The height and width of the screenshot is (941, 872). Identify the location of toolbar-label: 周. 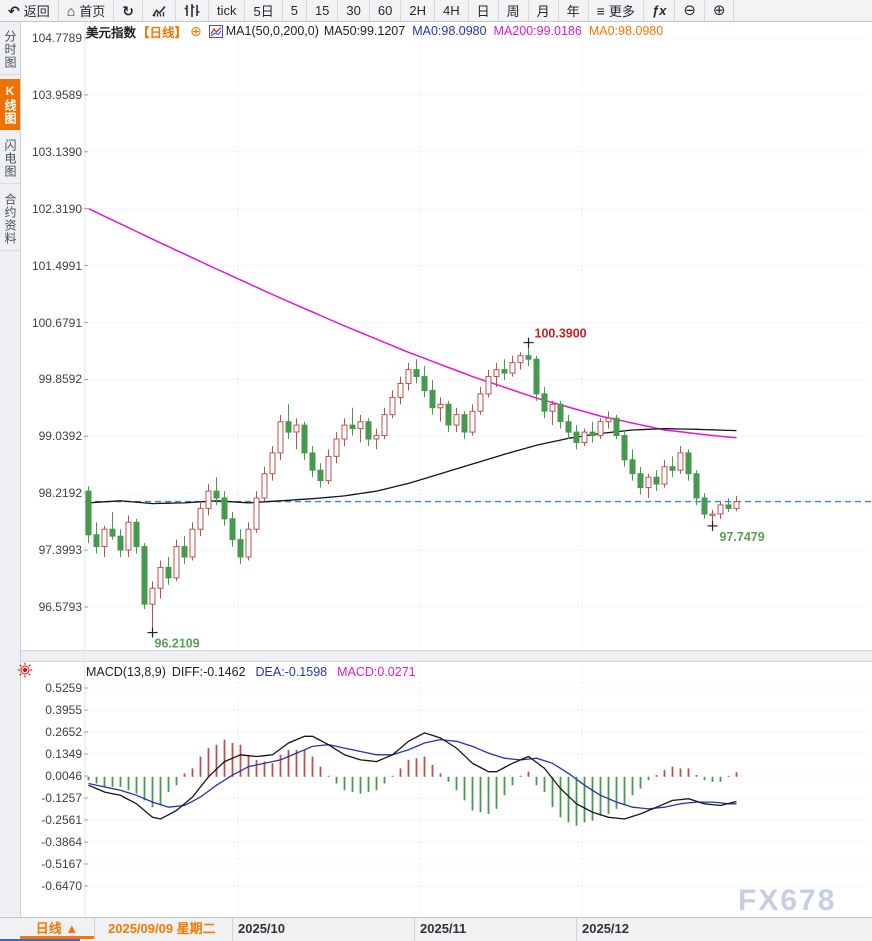
(513, 11).